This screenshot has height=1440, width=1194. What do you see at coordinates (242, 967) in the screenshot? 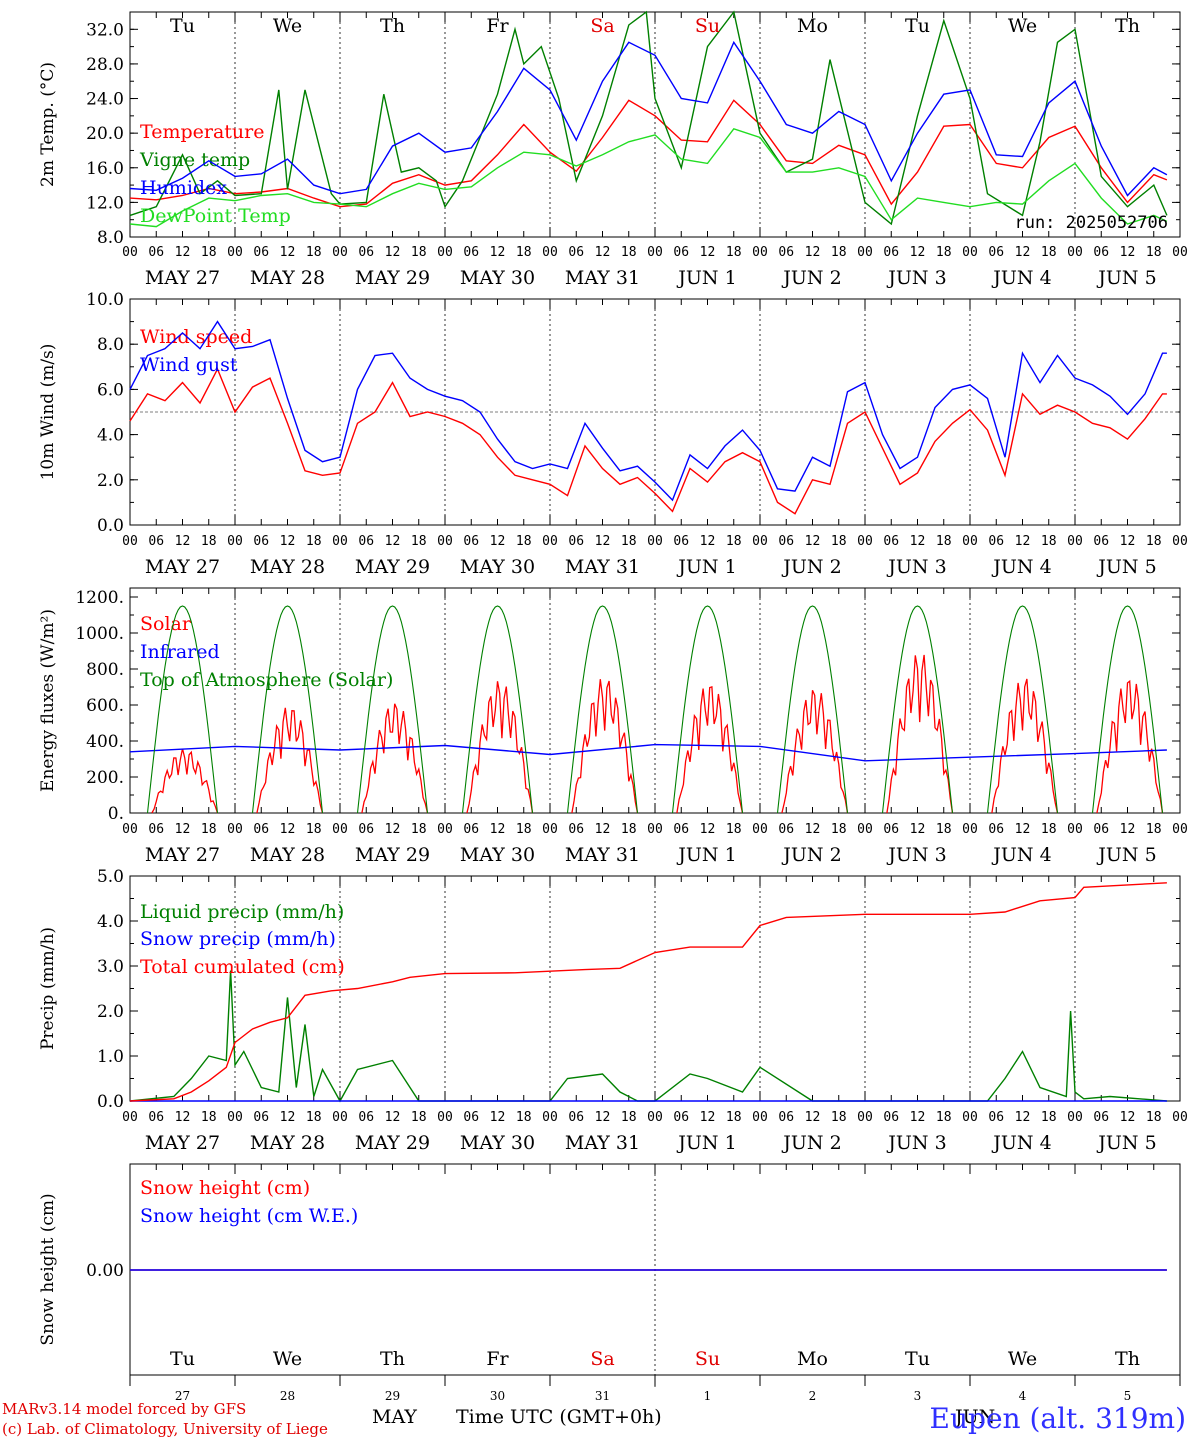
I see `legend-total-cumulated-cm-: Total cumulated (cm)` at bounding box center [242, 967].